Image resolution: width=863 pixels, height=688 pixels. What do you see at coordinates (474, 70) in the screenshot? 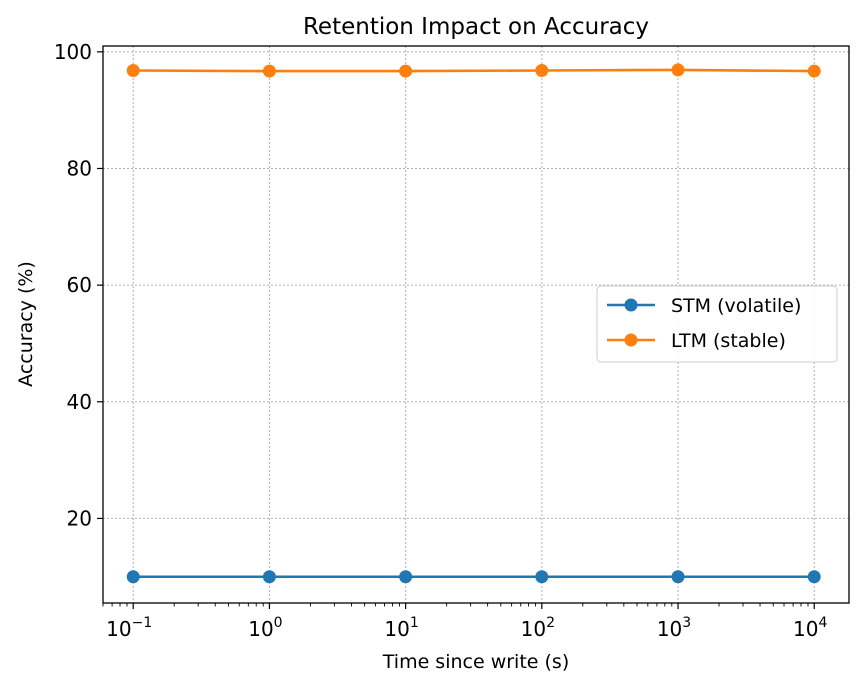
I see `series-line` at bounding box center [474, 70].